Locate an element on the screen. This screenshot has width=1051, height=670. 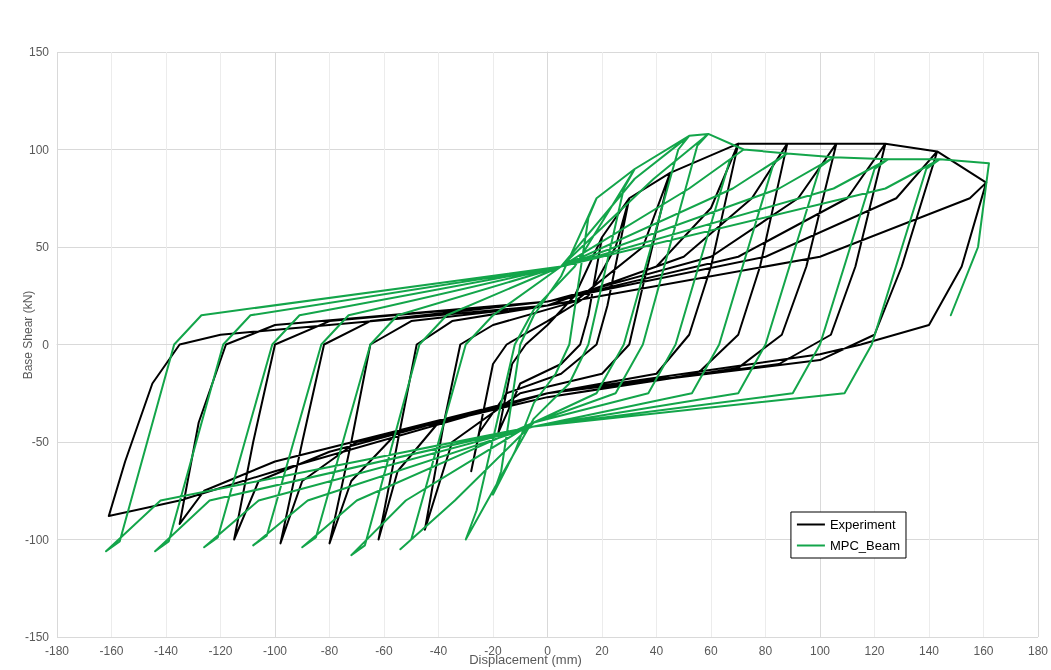
x-tick-label: 160 is located at coordinates (983, 651).